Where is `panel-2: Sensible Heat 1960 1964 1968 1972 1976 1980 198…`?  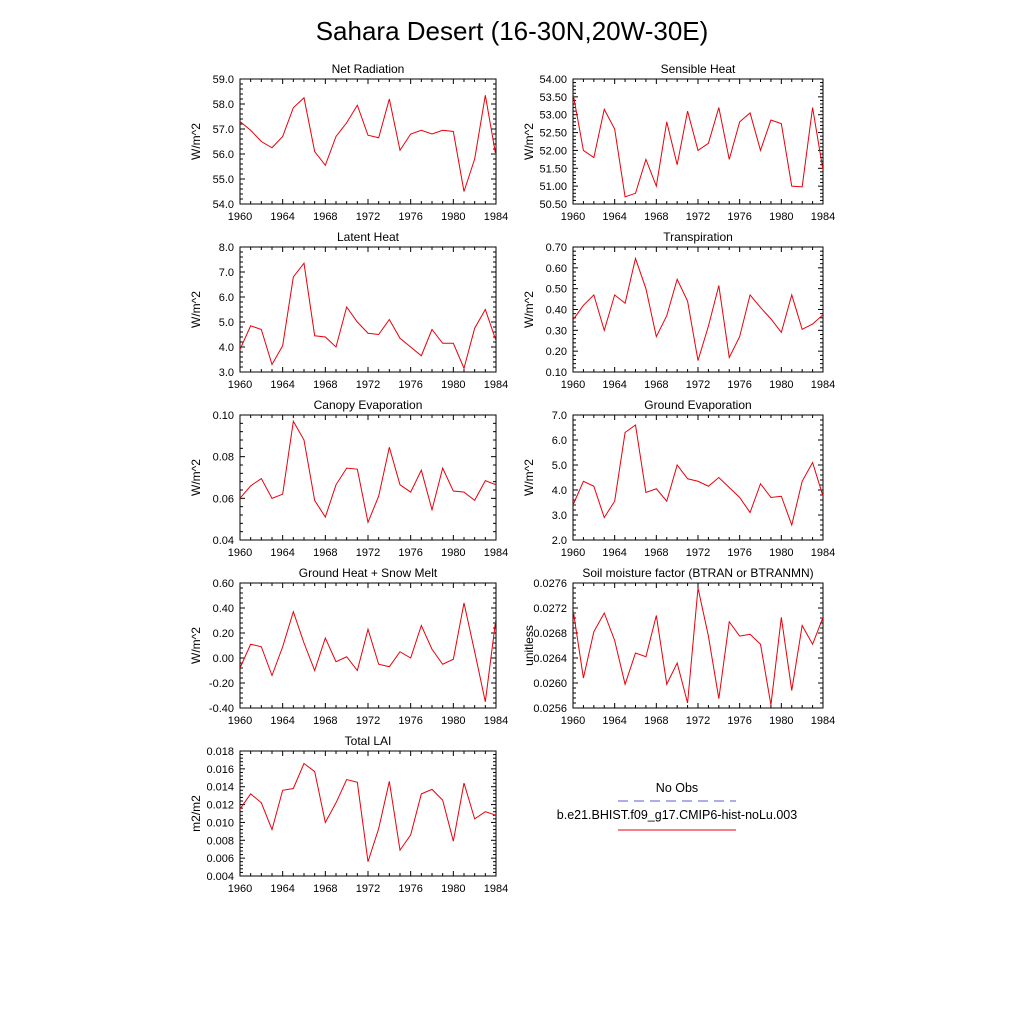 panel-2: Sensible Heat 1960 1964 1968 1972 1976 1980 198… is located at coordinates (678, 142).